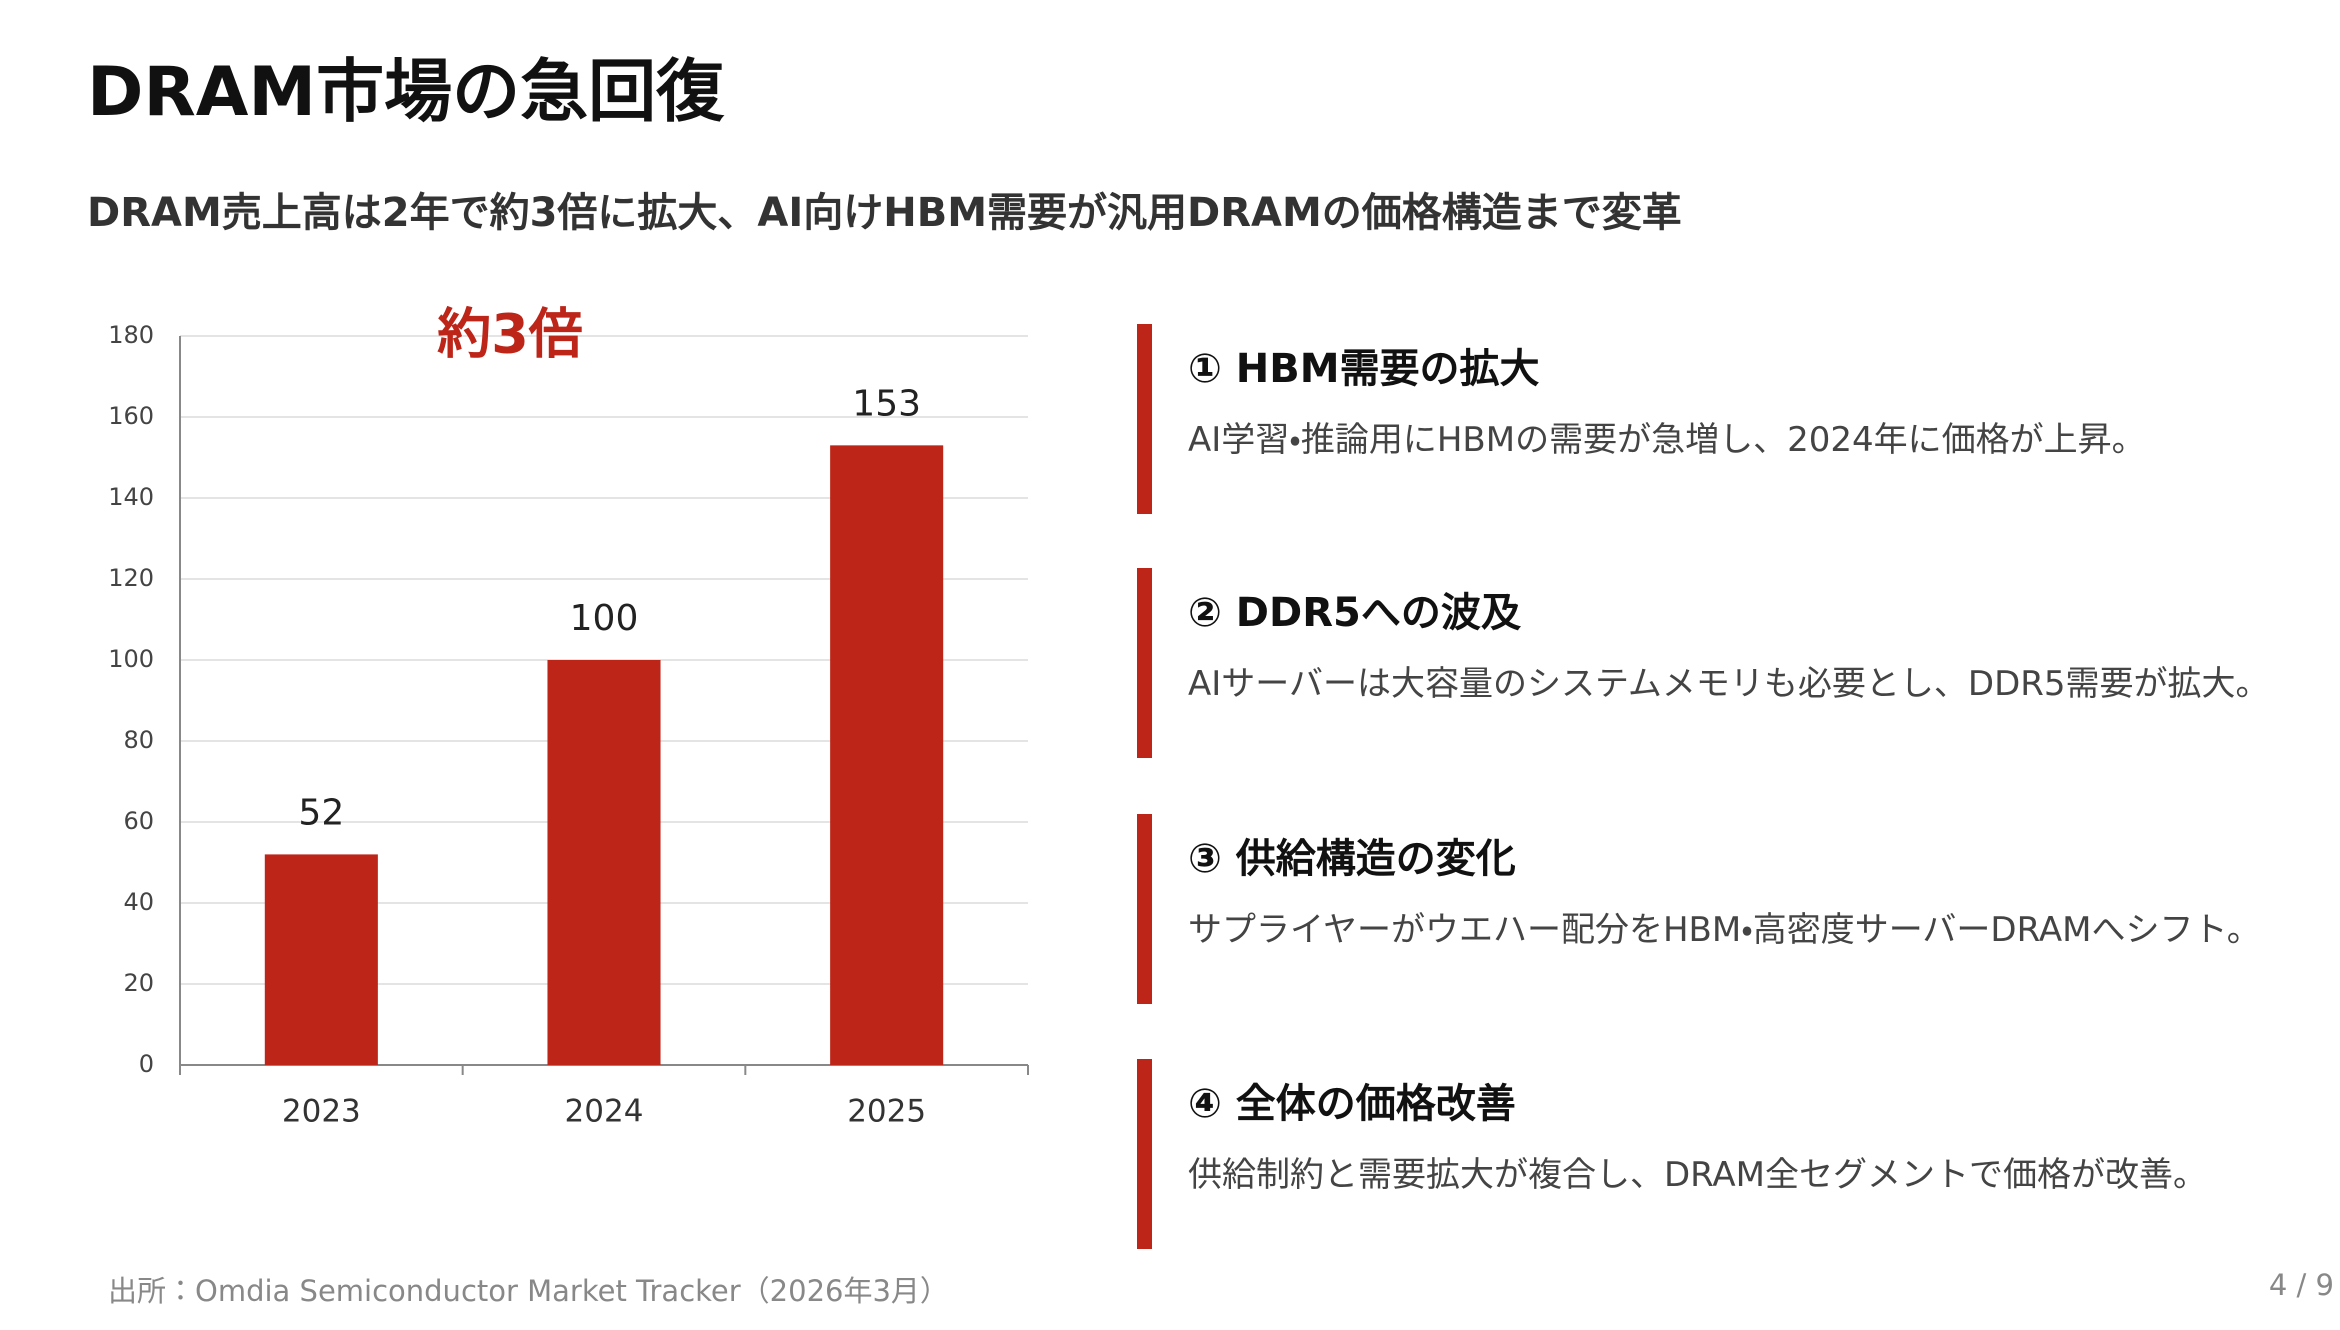 This screenshot has width=2340, height=1330. I want to click on x-tick-label: 2023, so click(321, 1112).